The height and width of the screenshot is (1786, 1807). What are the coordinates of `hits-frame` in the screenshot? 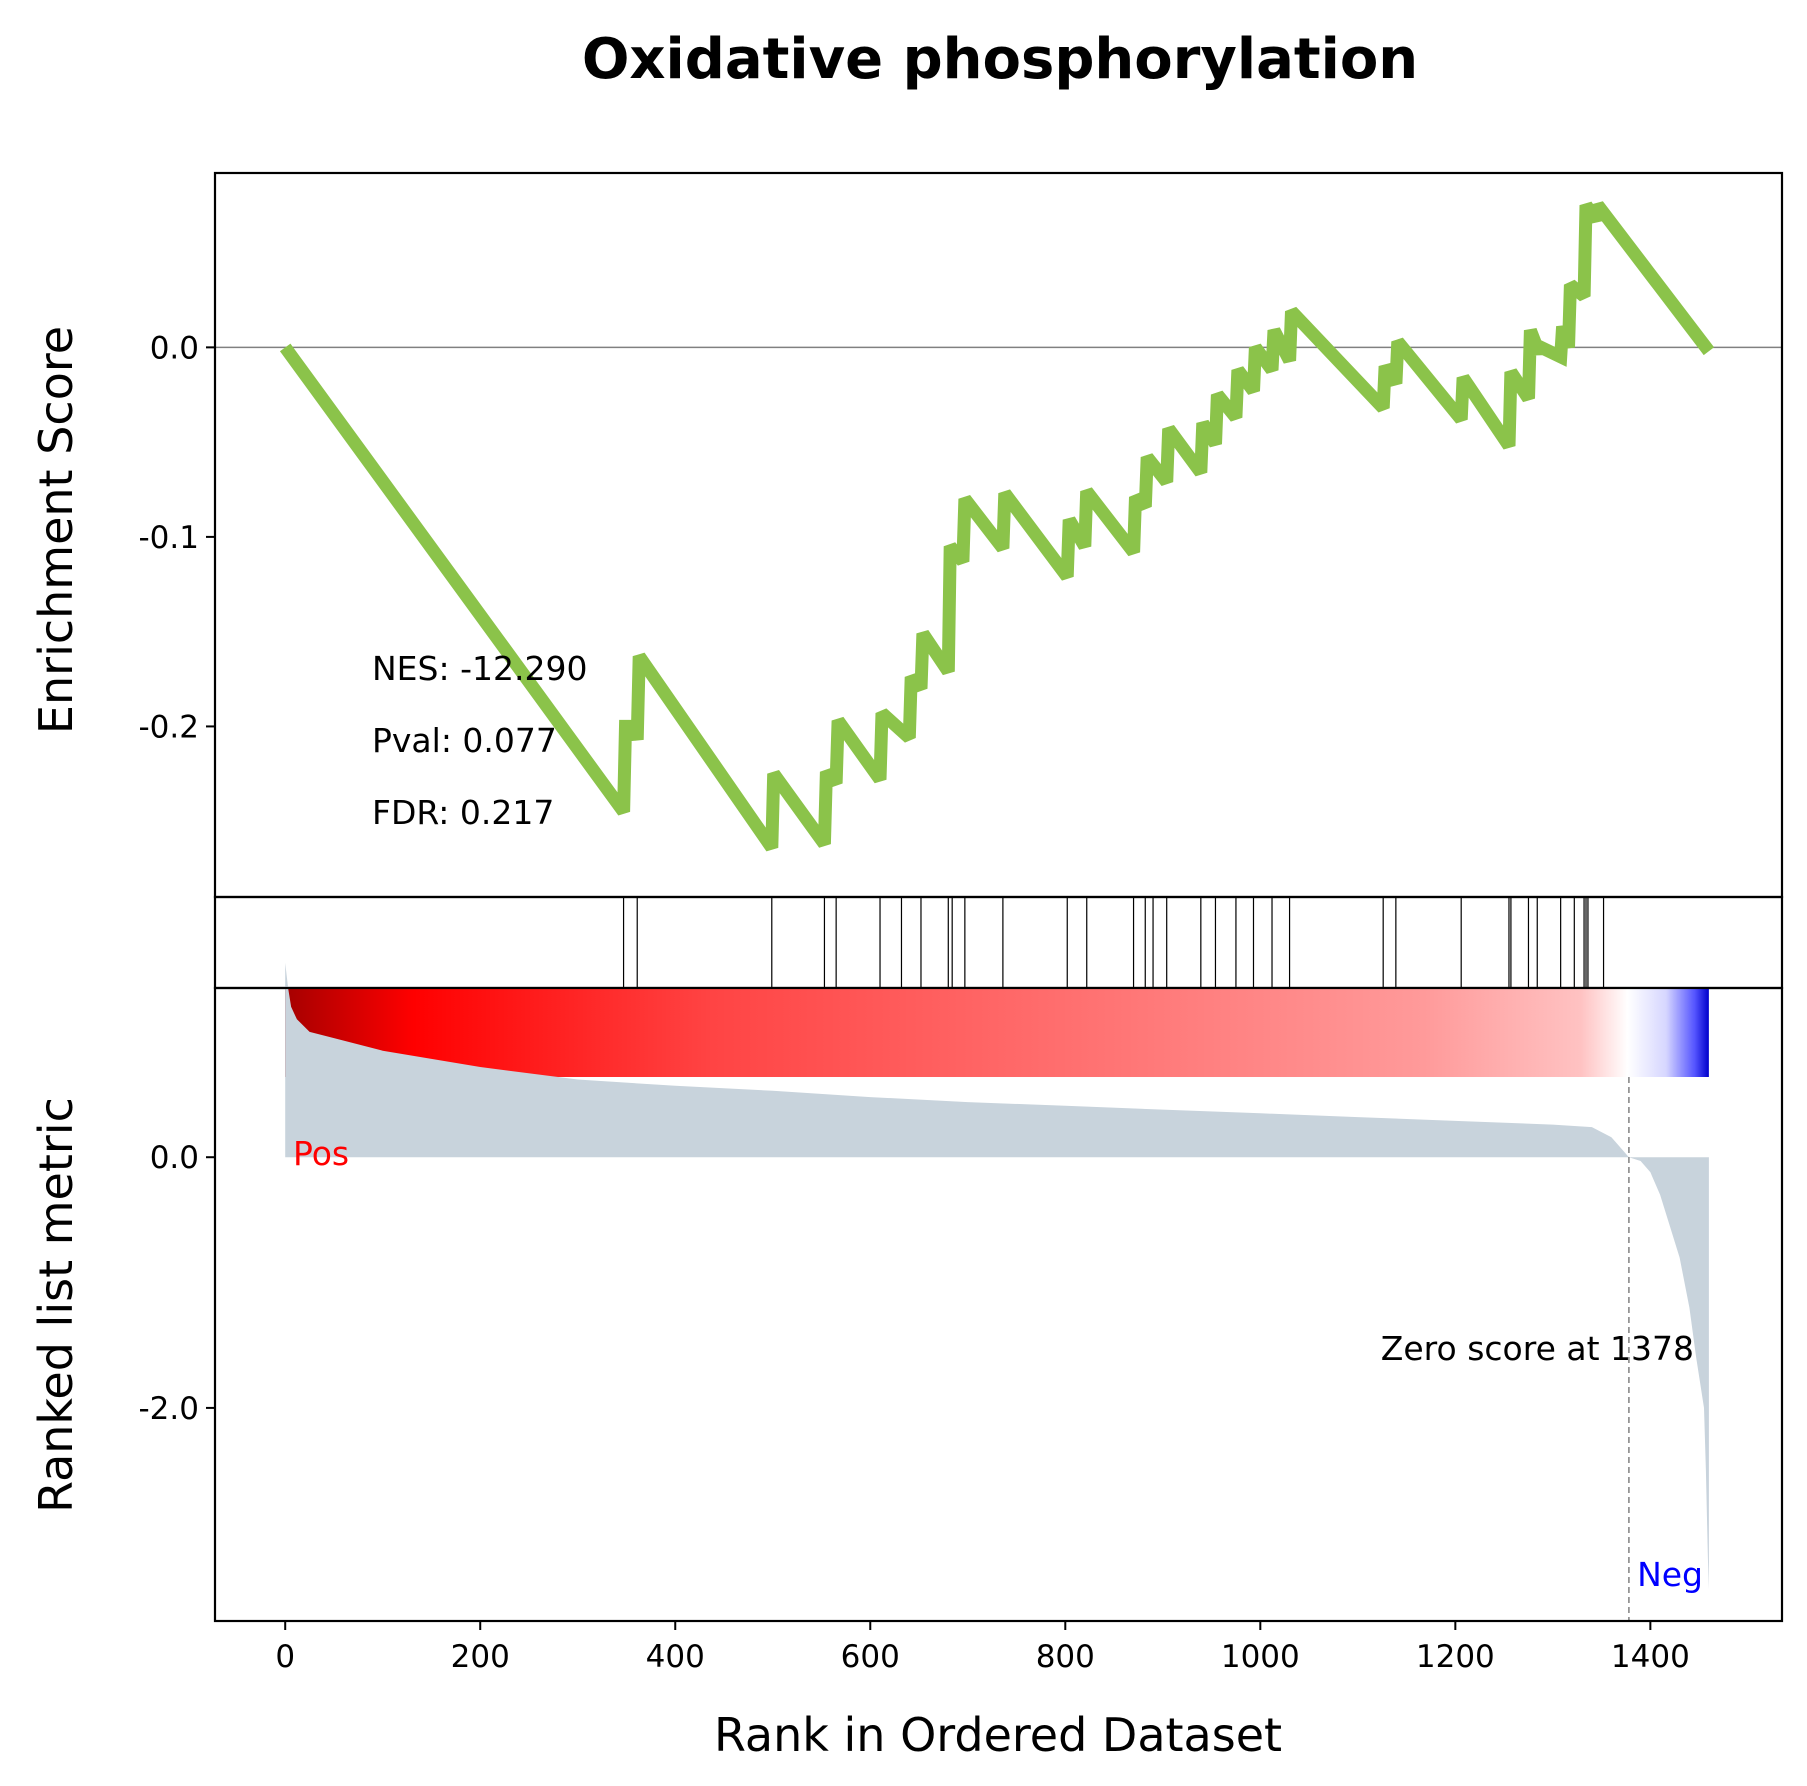 It's located at (998, 942).